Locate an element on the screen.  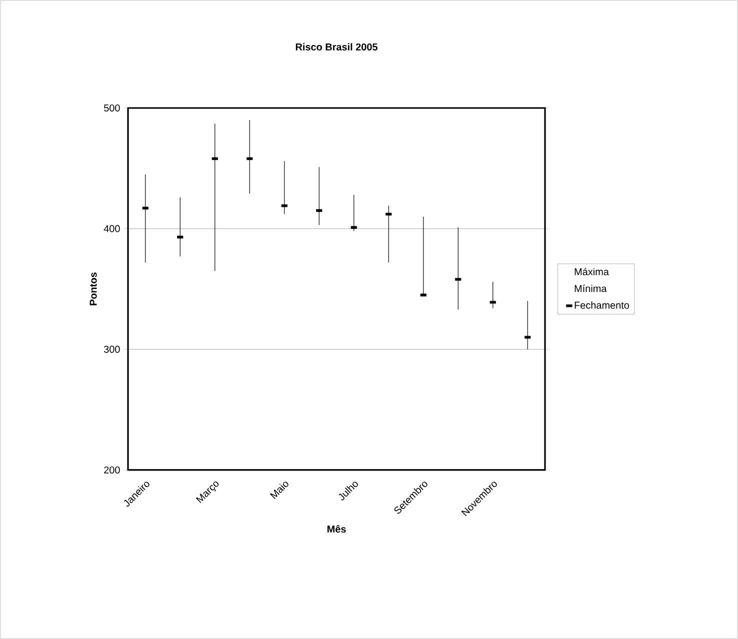
legend-label: Fechamento is located at coordinates (602, 305).